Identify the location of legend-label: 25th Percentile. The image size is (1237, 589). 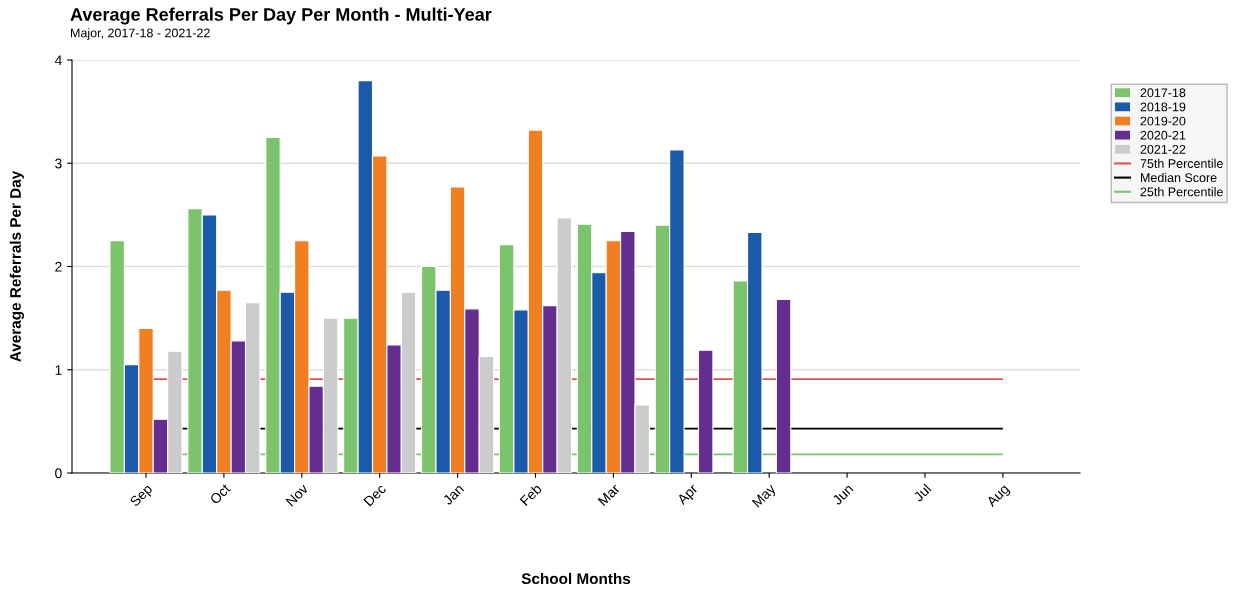
(1181, 192).